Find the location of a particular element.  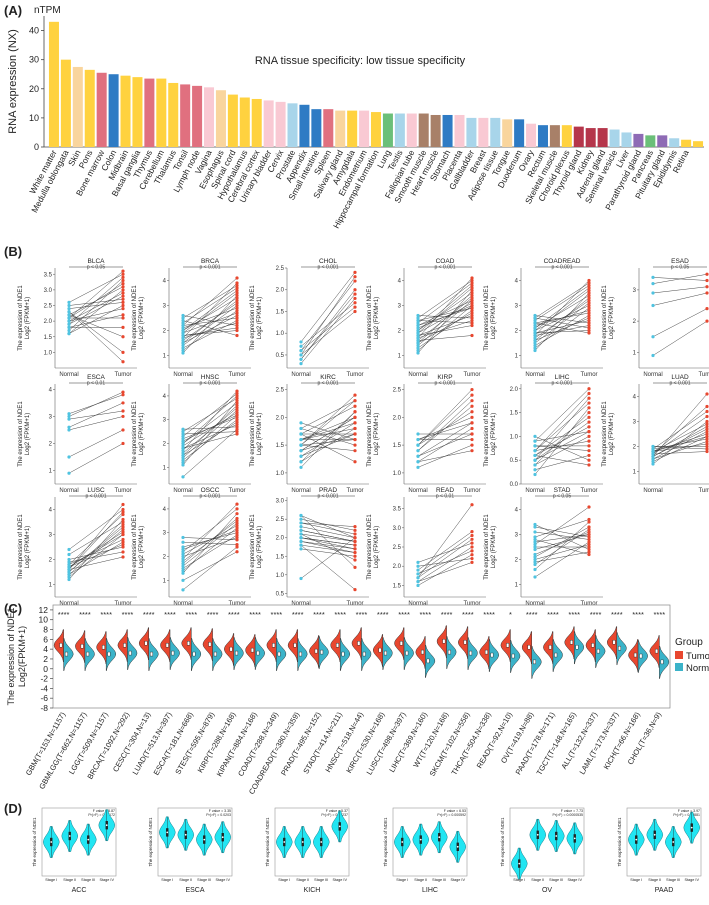

tumor-half-violin is located at coordinates (101, 648).